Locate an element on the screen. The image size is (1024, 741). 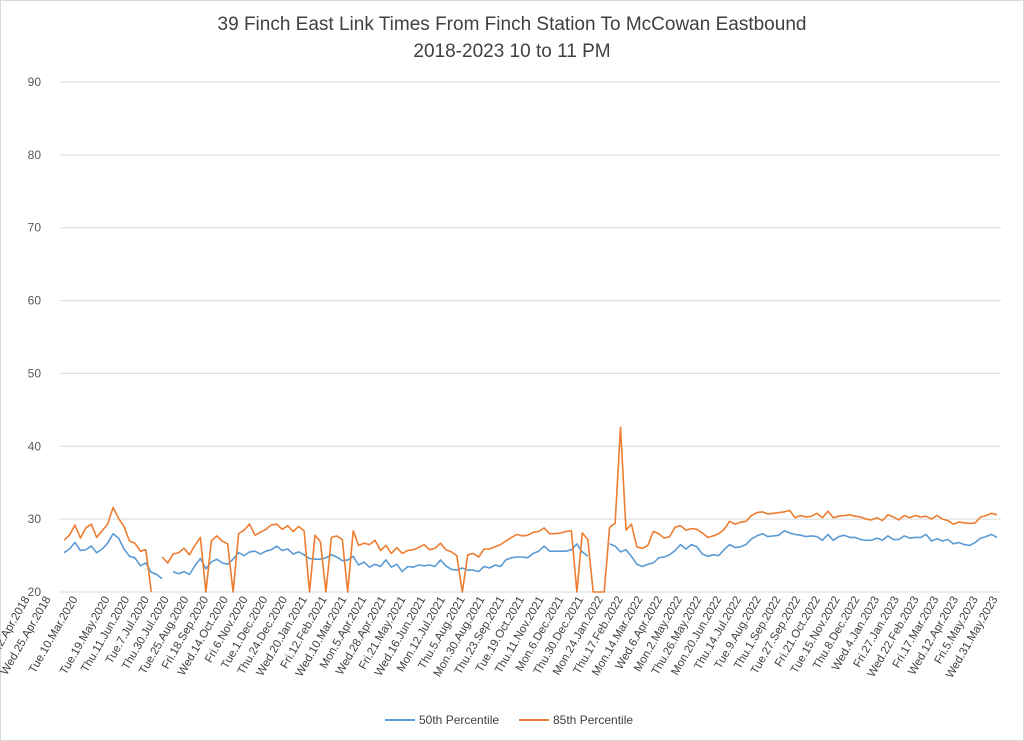
y-tick-label: 60 is located at coordinates (35, 301).